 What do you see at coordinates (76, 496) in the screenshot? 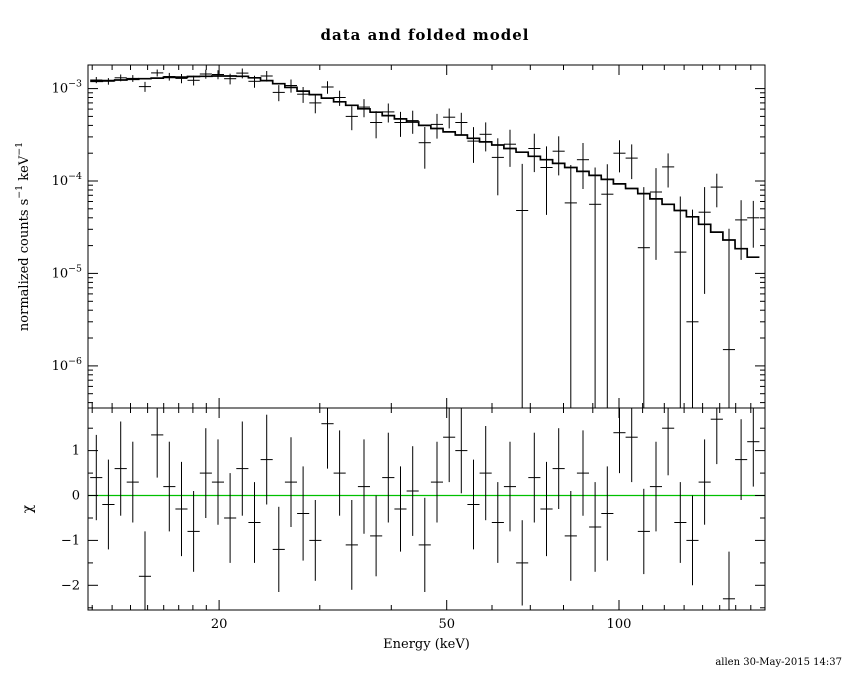
I see `chi-tick-label: 0` at bounding box center [76, 496].